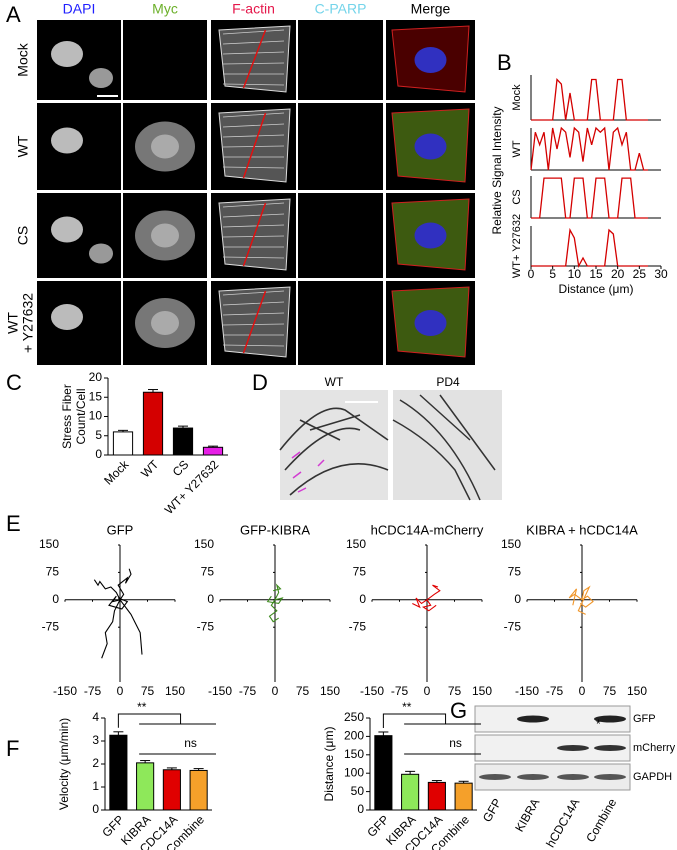  Describe the element at coordinates (354, 736) in the screenshot. I see `y-tick-label: 200` at that location.